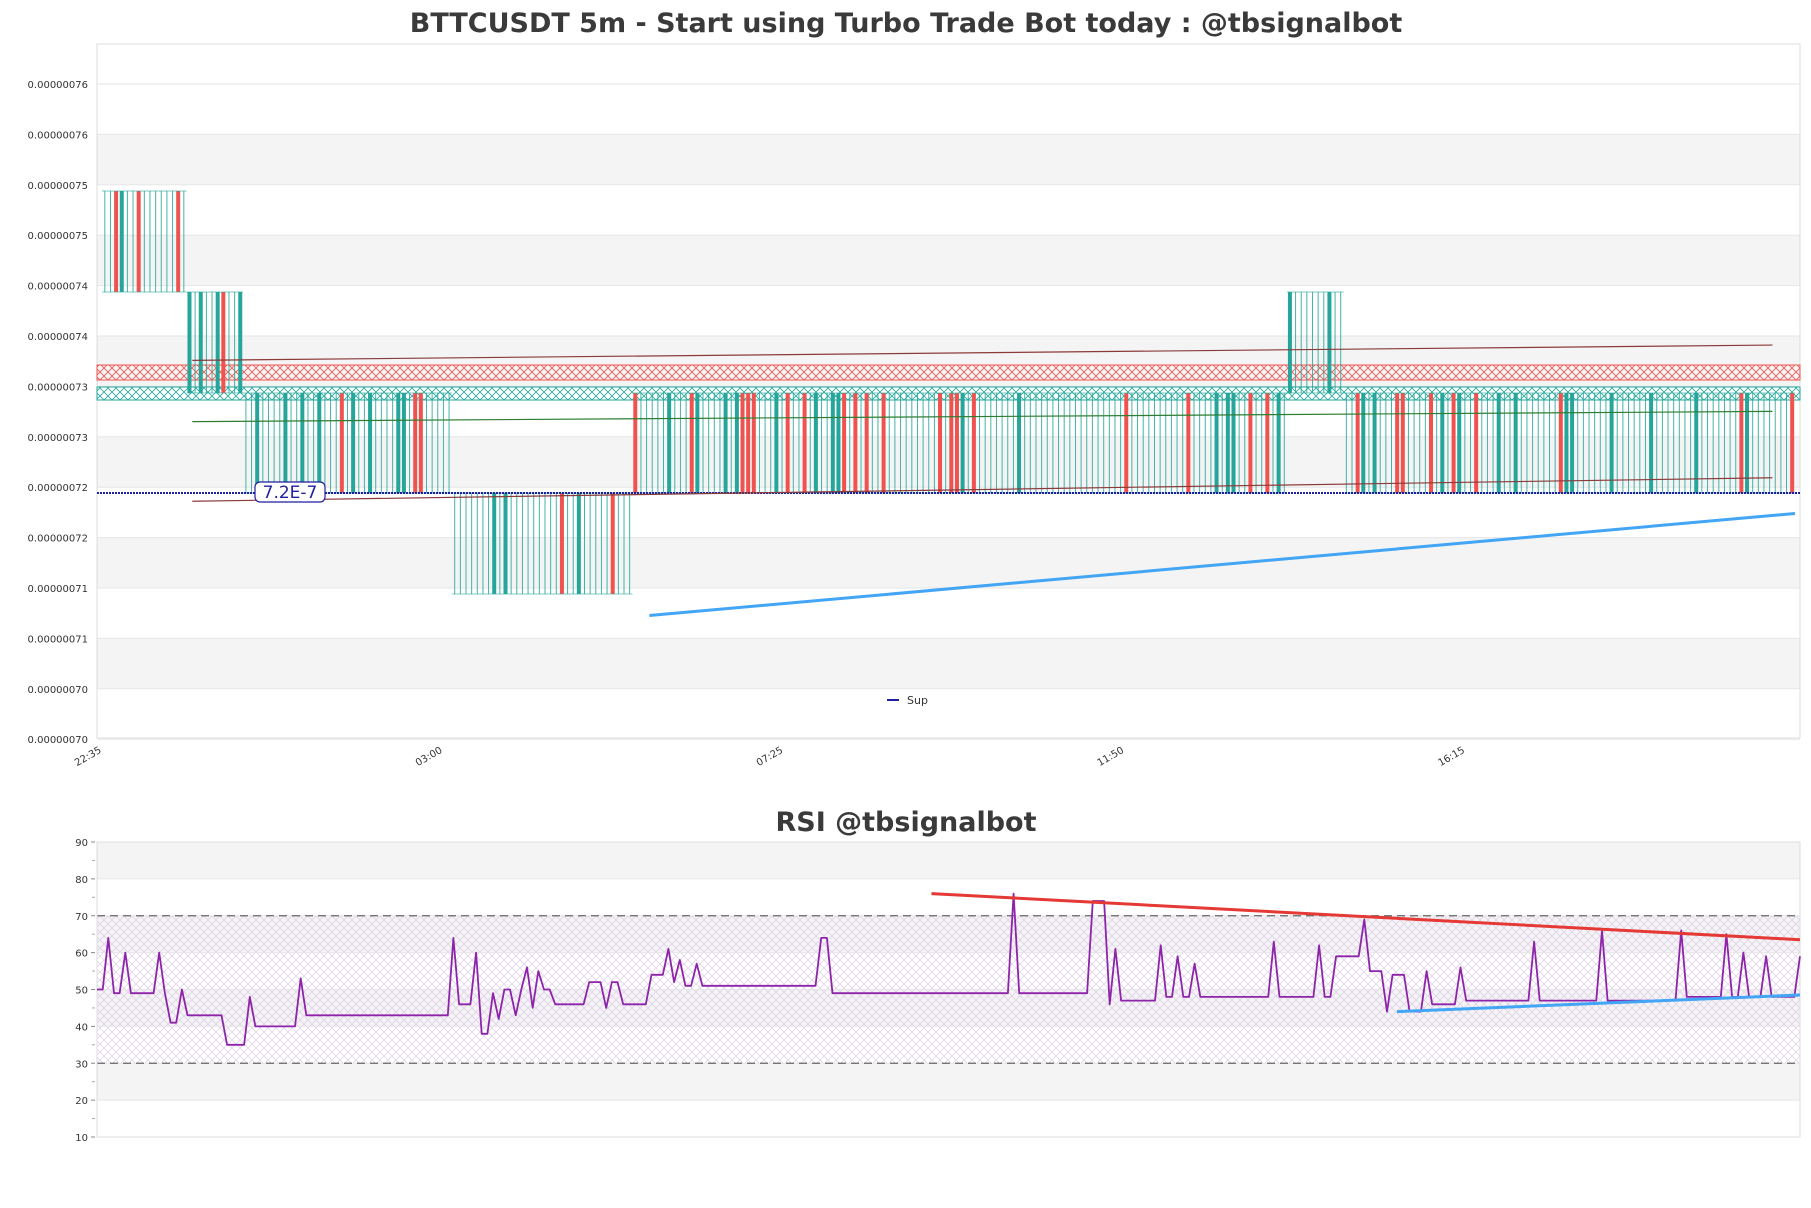 This screenshot has width=1811, height=1208. Describe the element at coordinates (58, 488) in the screenshot. I see `price-y-tick-label: 0.00000072` at that location.